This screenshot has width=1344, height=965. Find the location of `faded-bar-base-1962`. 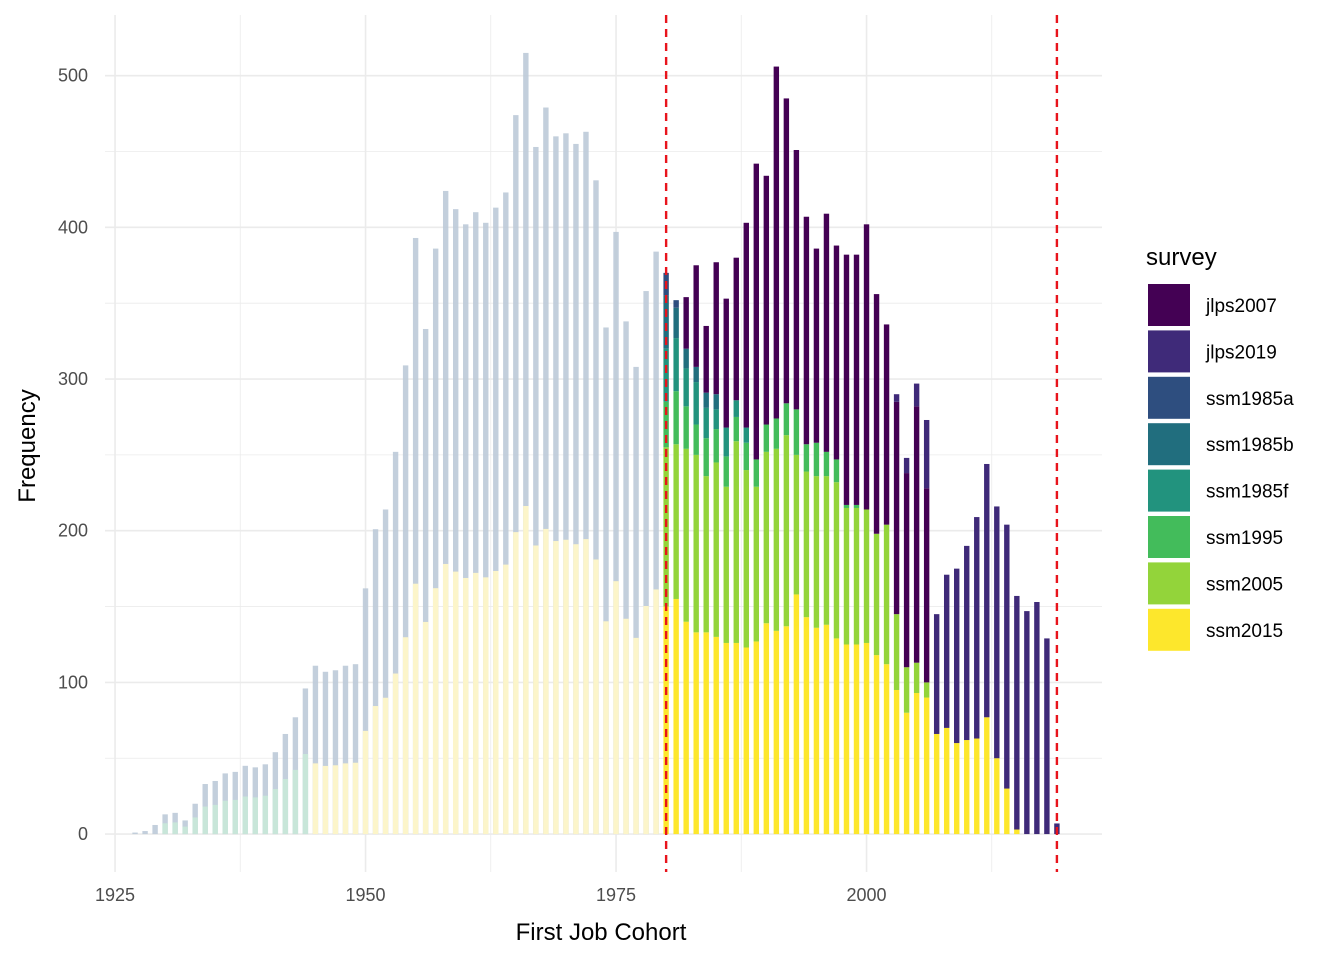

faded-bar-base-1962 is located at coordinates (486, 706).